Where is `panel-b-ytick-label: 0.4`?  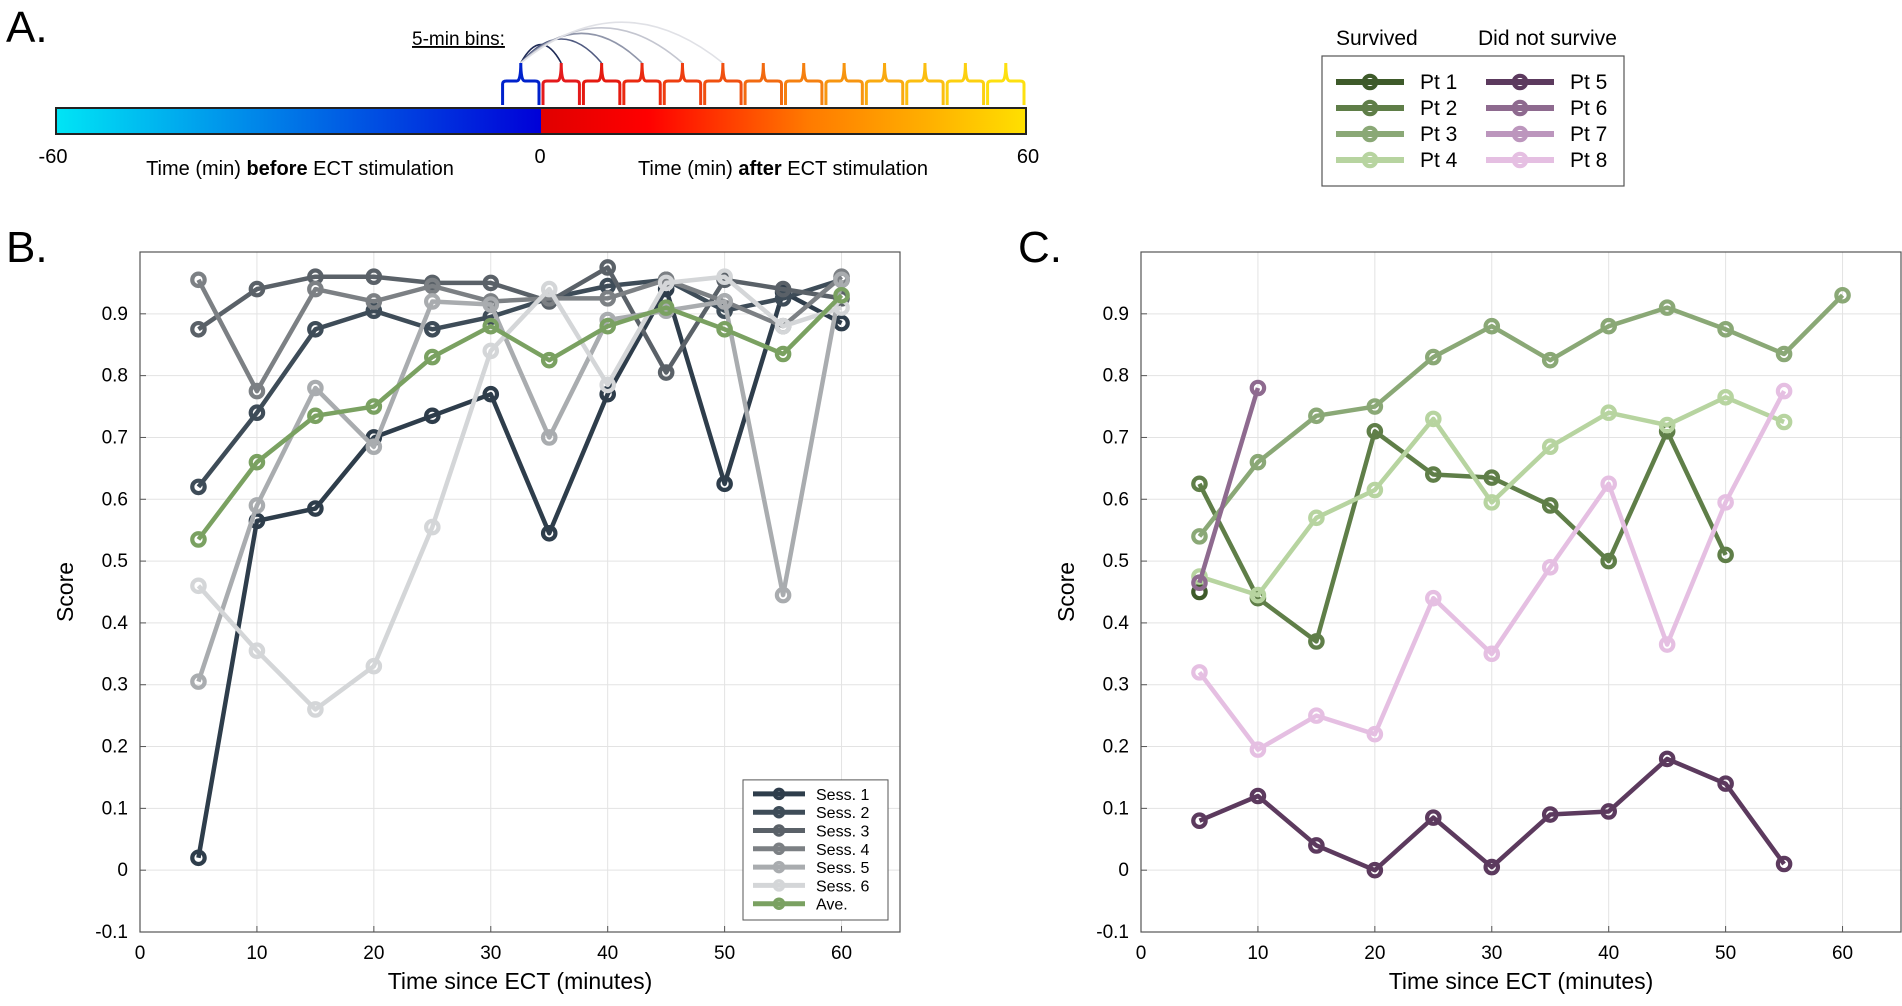 panel-b-ytick-label: 0.4 is located at coordinates (115, 623).